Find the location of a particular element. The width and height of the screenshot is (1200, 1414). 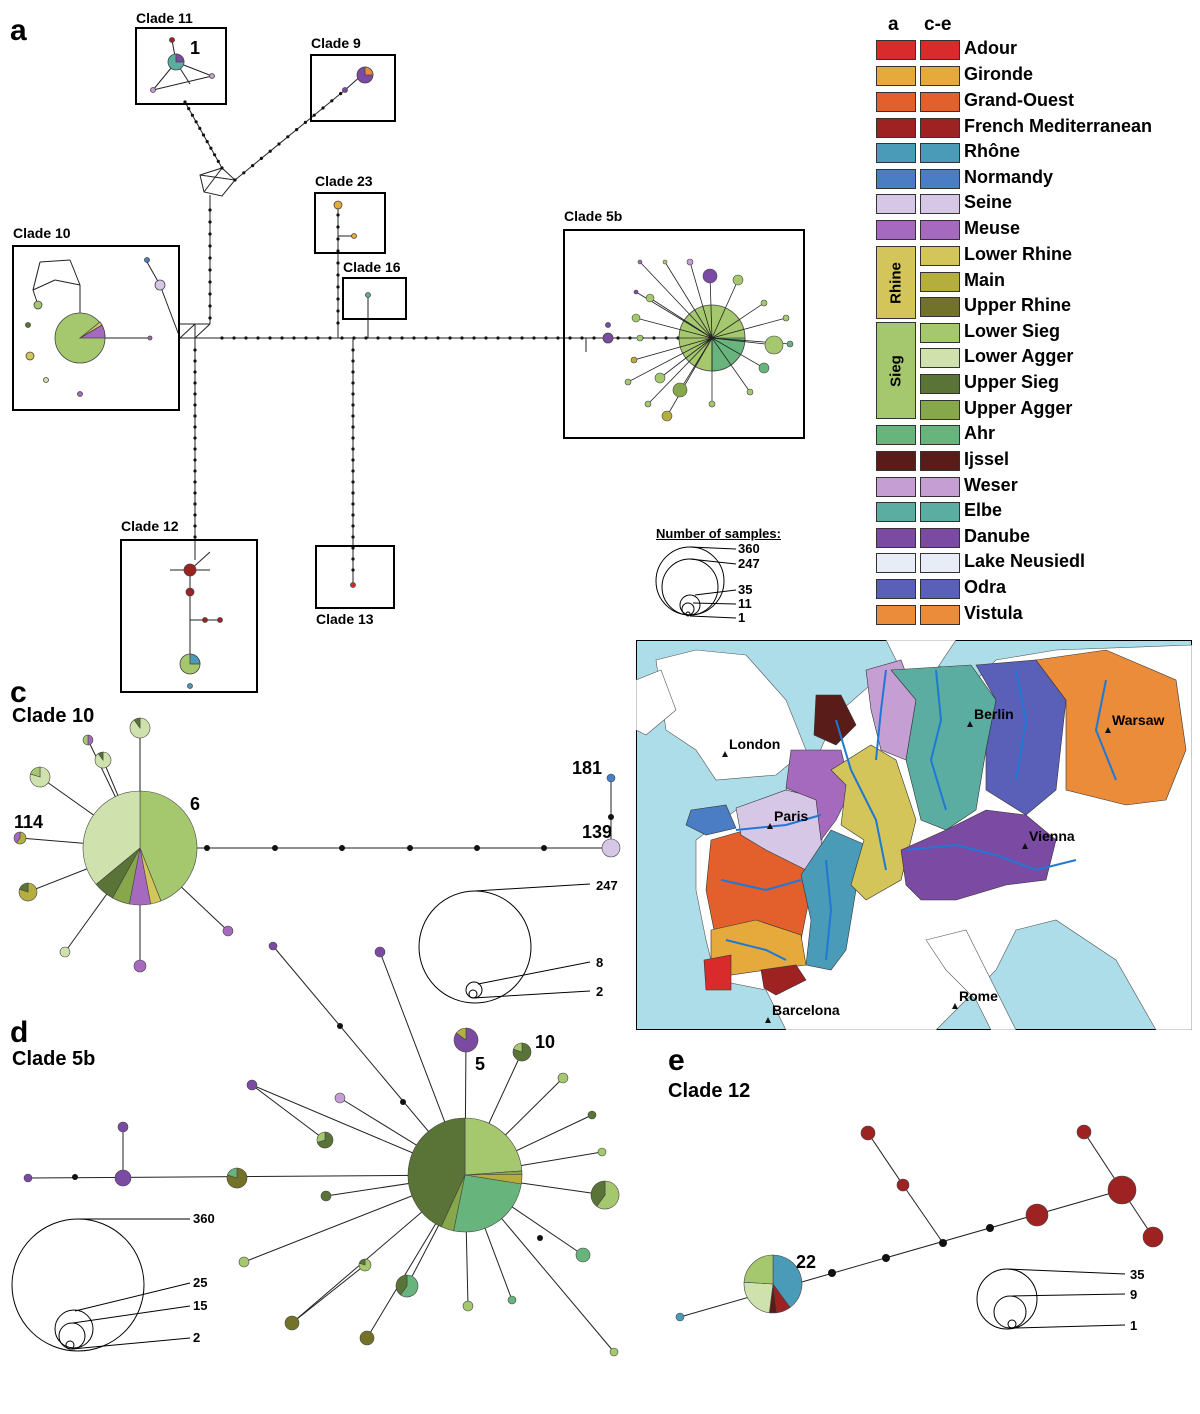

legend-group-sieg: Sieg is located at coordinates (896, 370).